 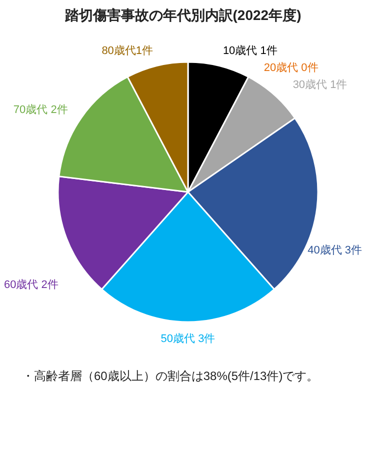 What do you see at coordinates (250, 51) in the screenshot?
I see `slice-label: 10歳代 1件` at bounding box center [250, 51].